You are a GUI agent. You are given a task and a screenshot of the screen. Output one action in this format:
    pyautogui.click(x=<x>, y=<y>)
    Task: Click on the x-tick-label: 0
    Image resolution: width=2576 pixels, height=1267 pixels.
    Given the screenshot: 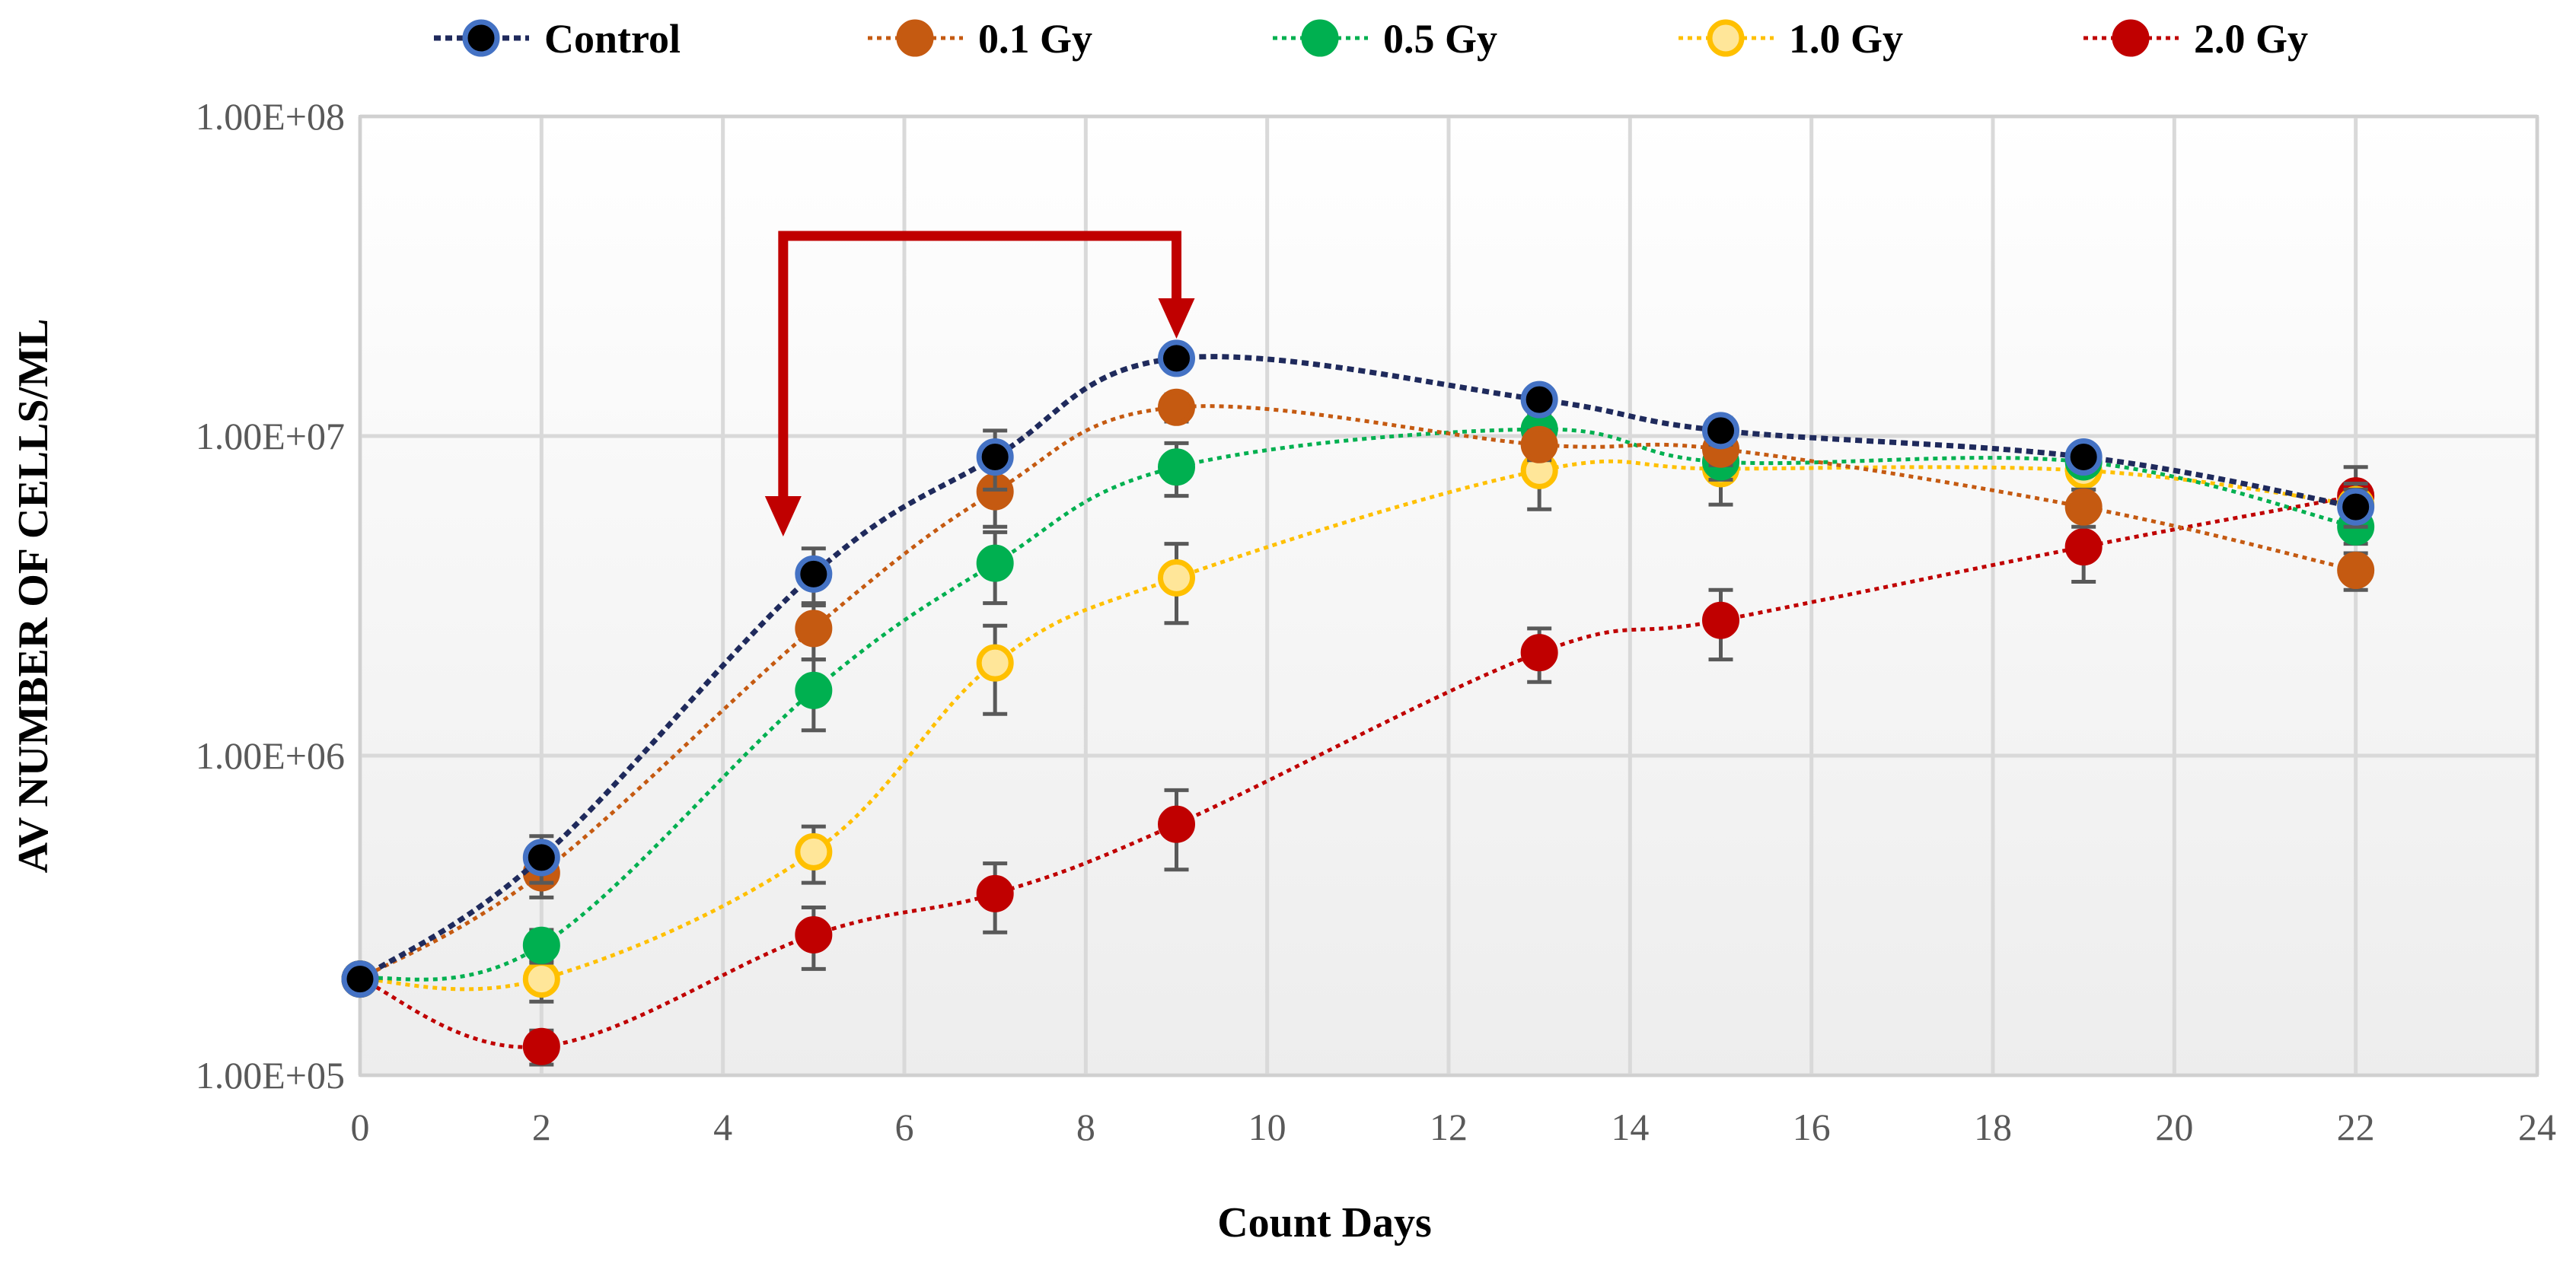 What is the action you would take?
    pyautogui.click(x=360, y=1127)
    